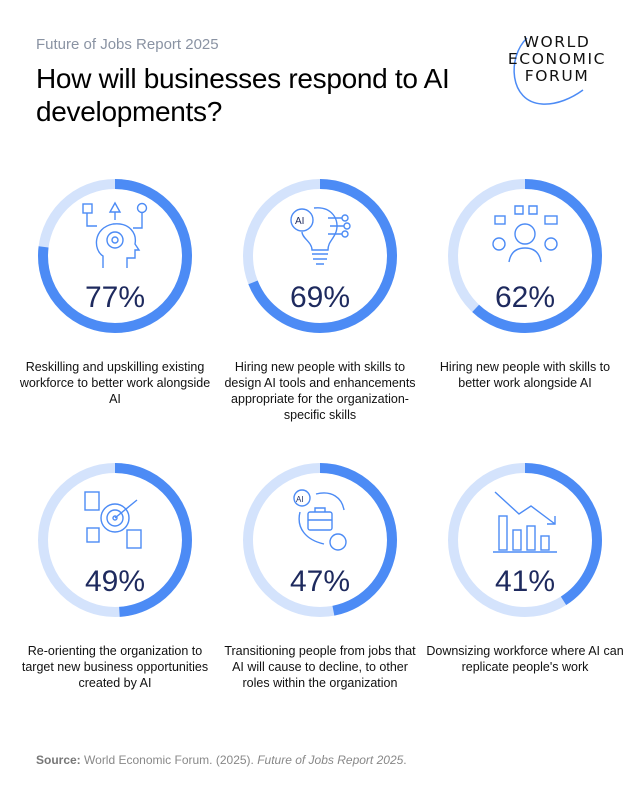  I want to click on head-gear-icon, so click(115, 234).